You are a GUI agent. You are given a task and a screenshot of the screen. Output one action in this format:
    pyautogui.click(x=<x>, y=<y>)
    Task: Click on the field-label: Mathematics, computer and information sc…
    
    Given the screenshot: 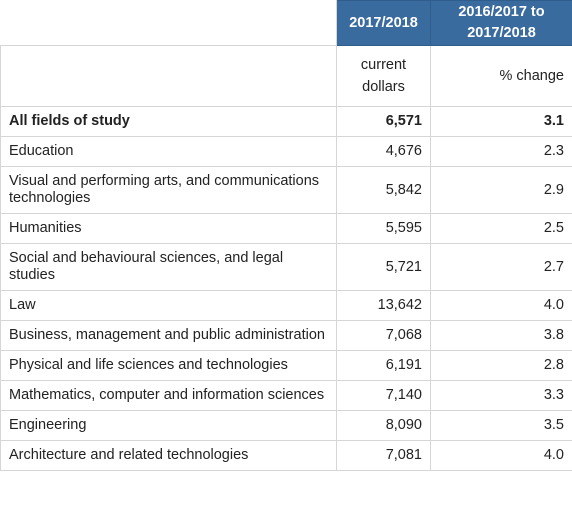 What is the action you would take?
    pyautogui.click(x=168, y=395)
    